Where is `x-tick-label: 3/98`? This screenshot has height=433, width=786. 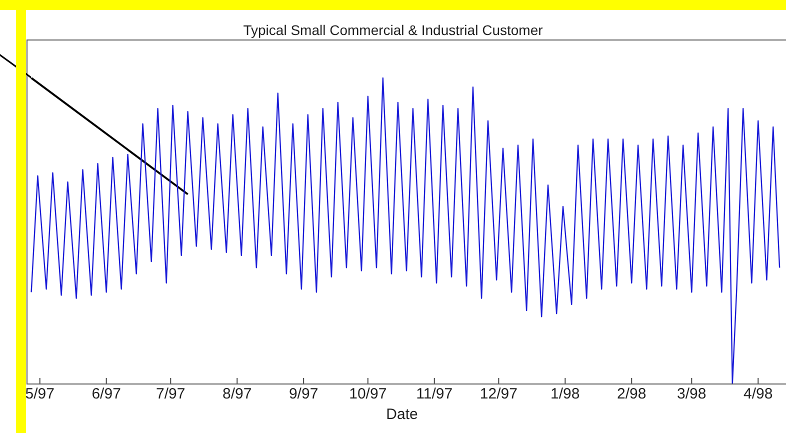
x-tick-label: 3/98 is located at coordinates (691, 394).